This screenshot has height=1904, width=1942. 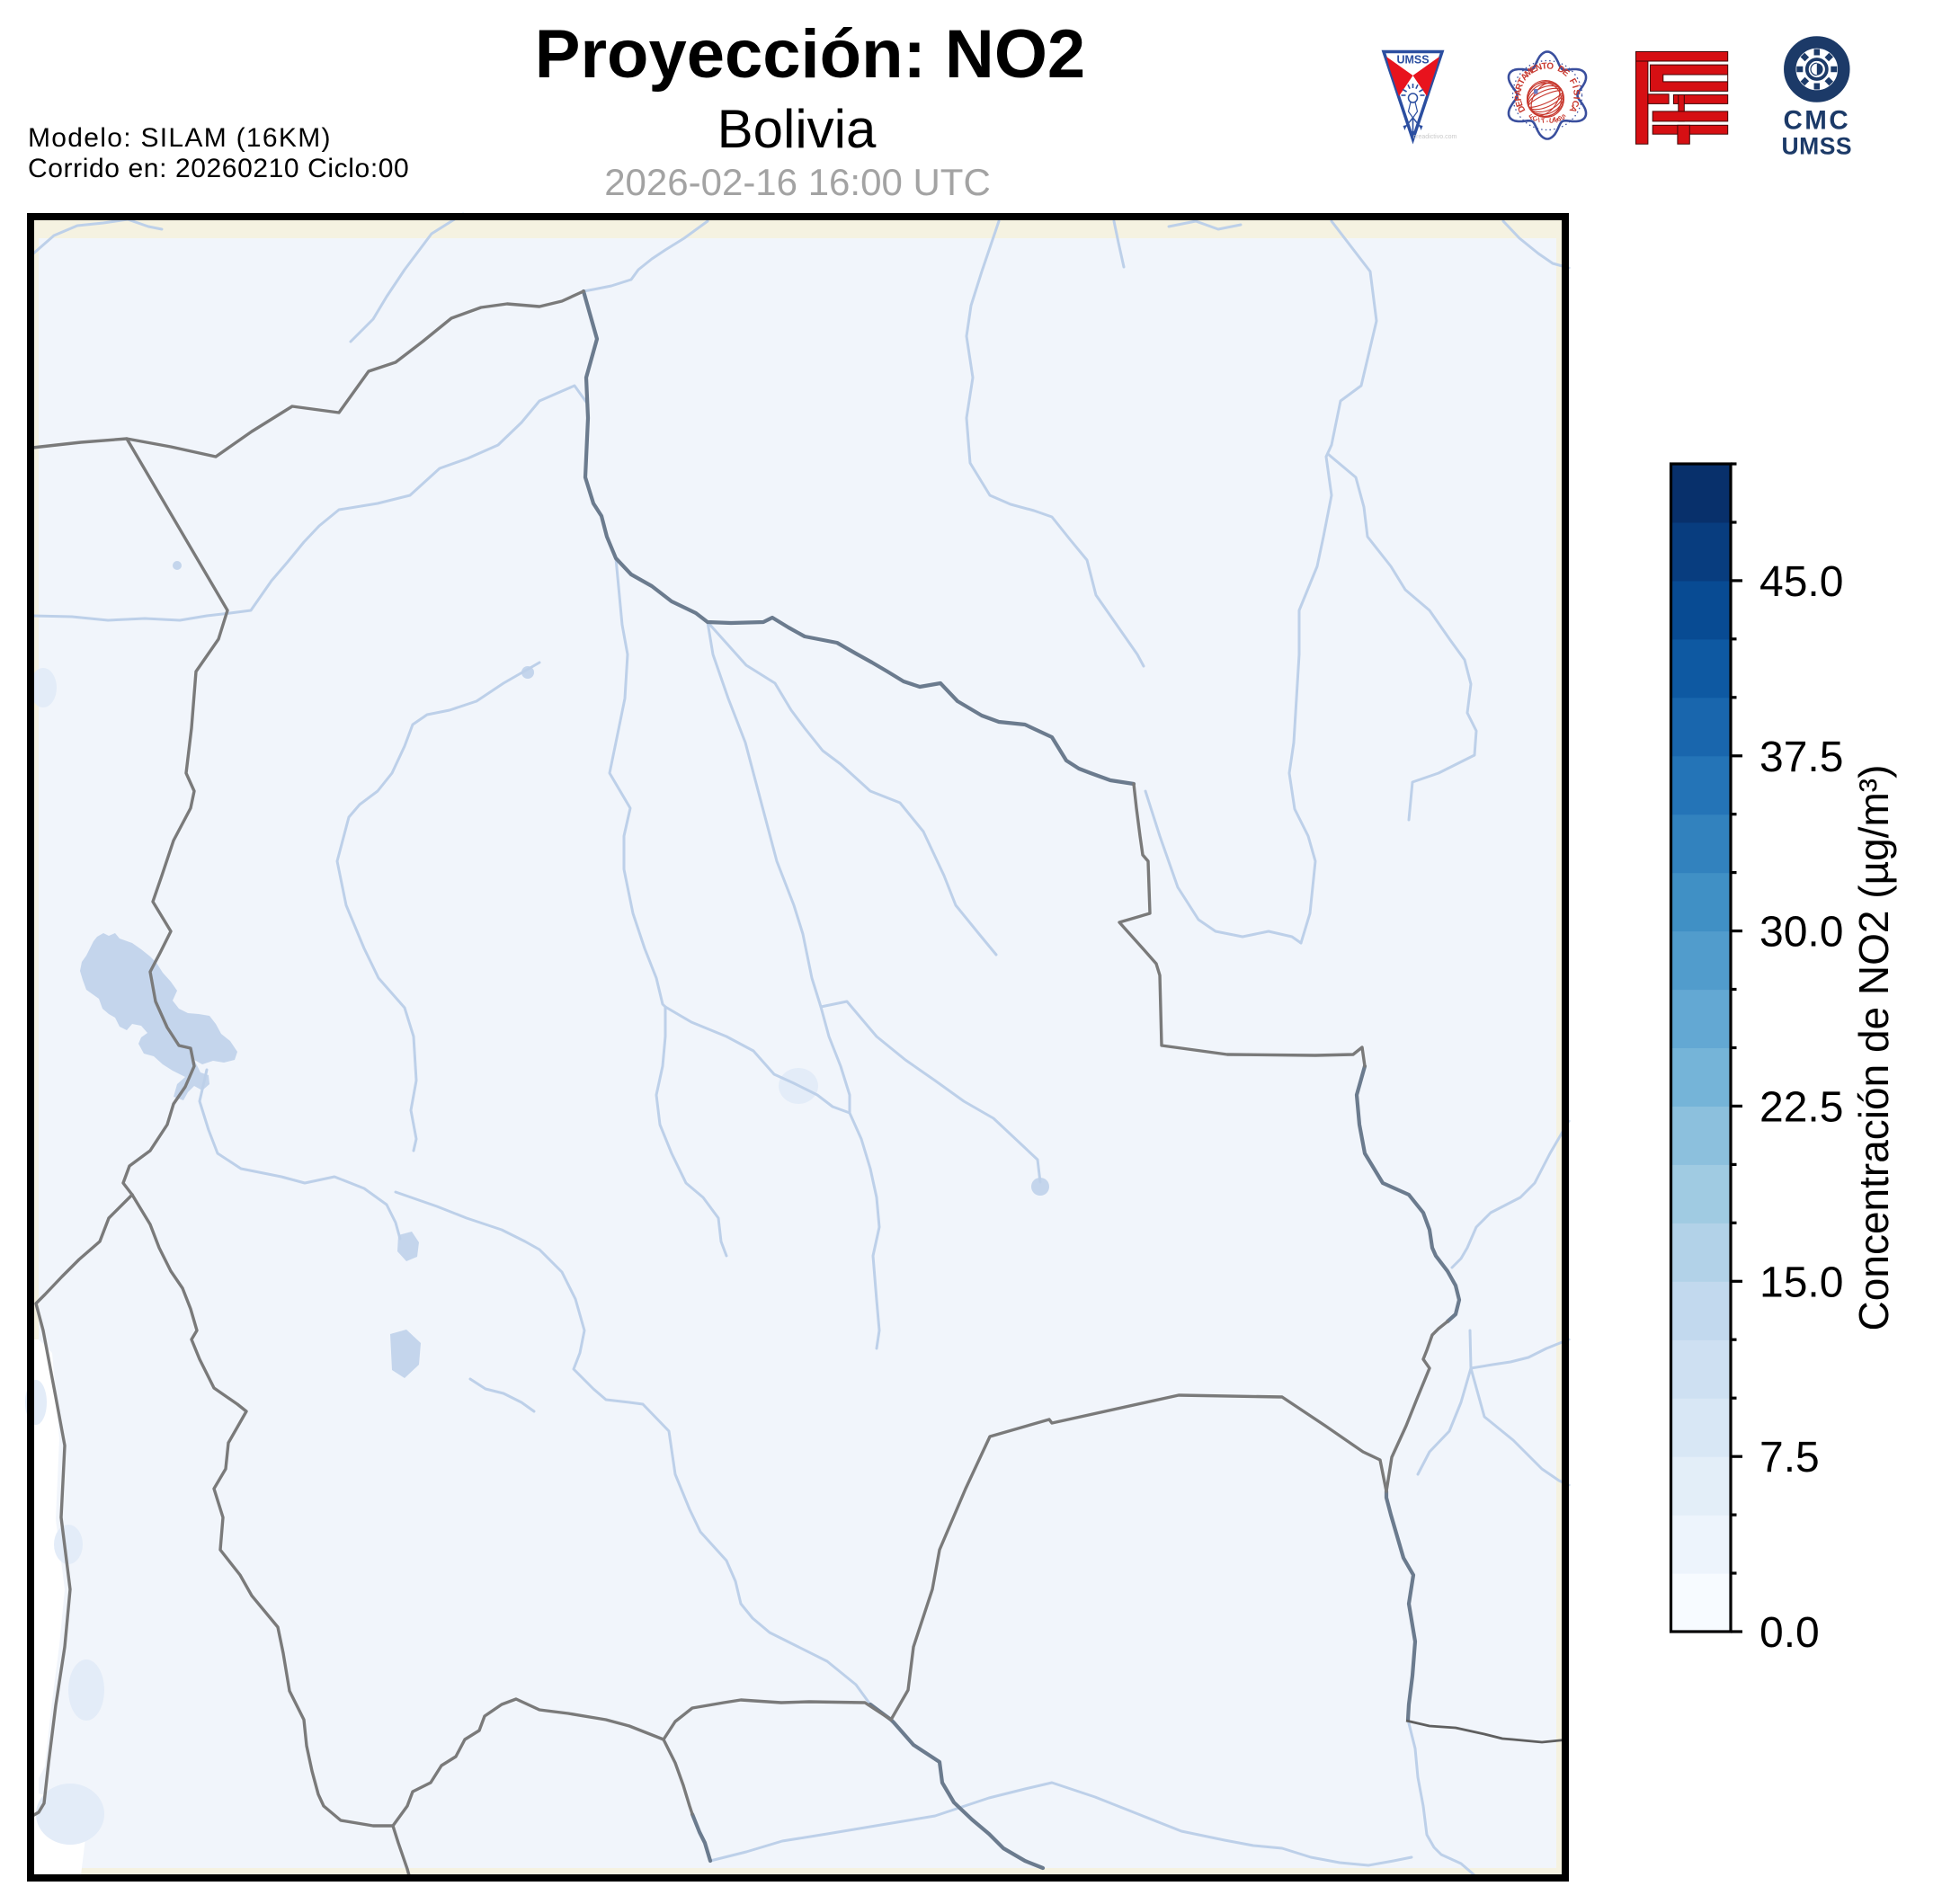 What do you see at coordinates (1816, 121) in the screenshot?
I see `svg-text: CMC` at bounding box center [1816, 121].